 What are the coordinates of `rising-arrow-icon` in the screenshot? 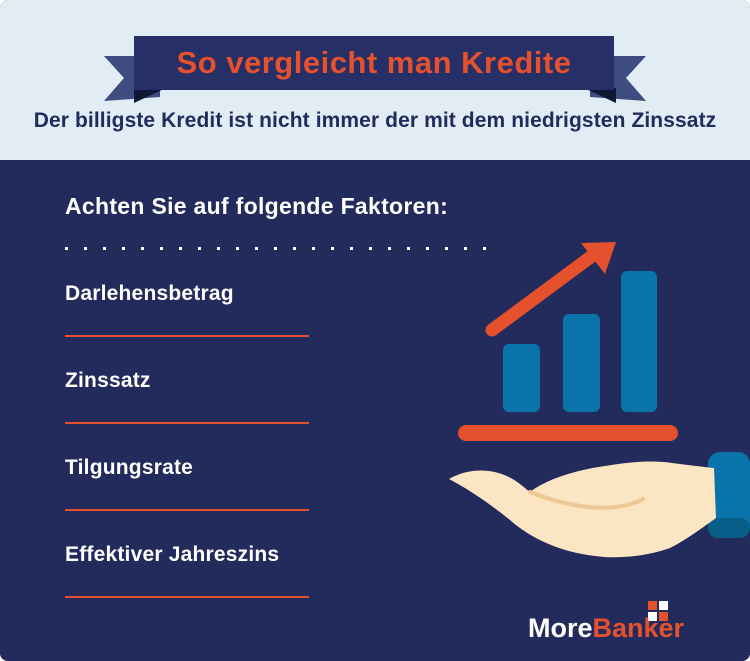 It's located at (550, 289).